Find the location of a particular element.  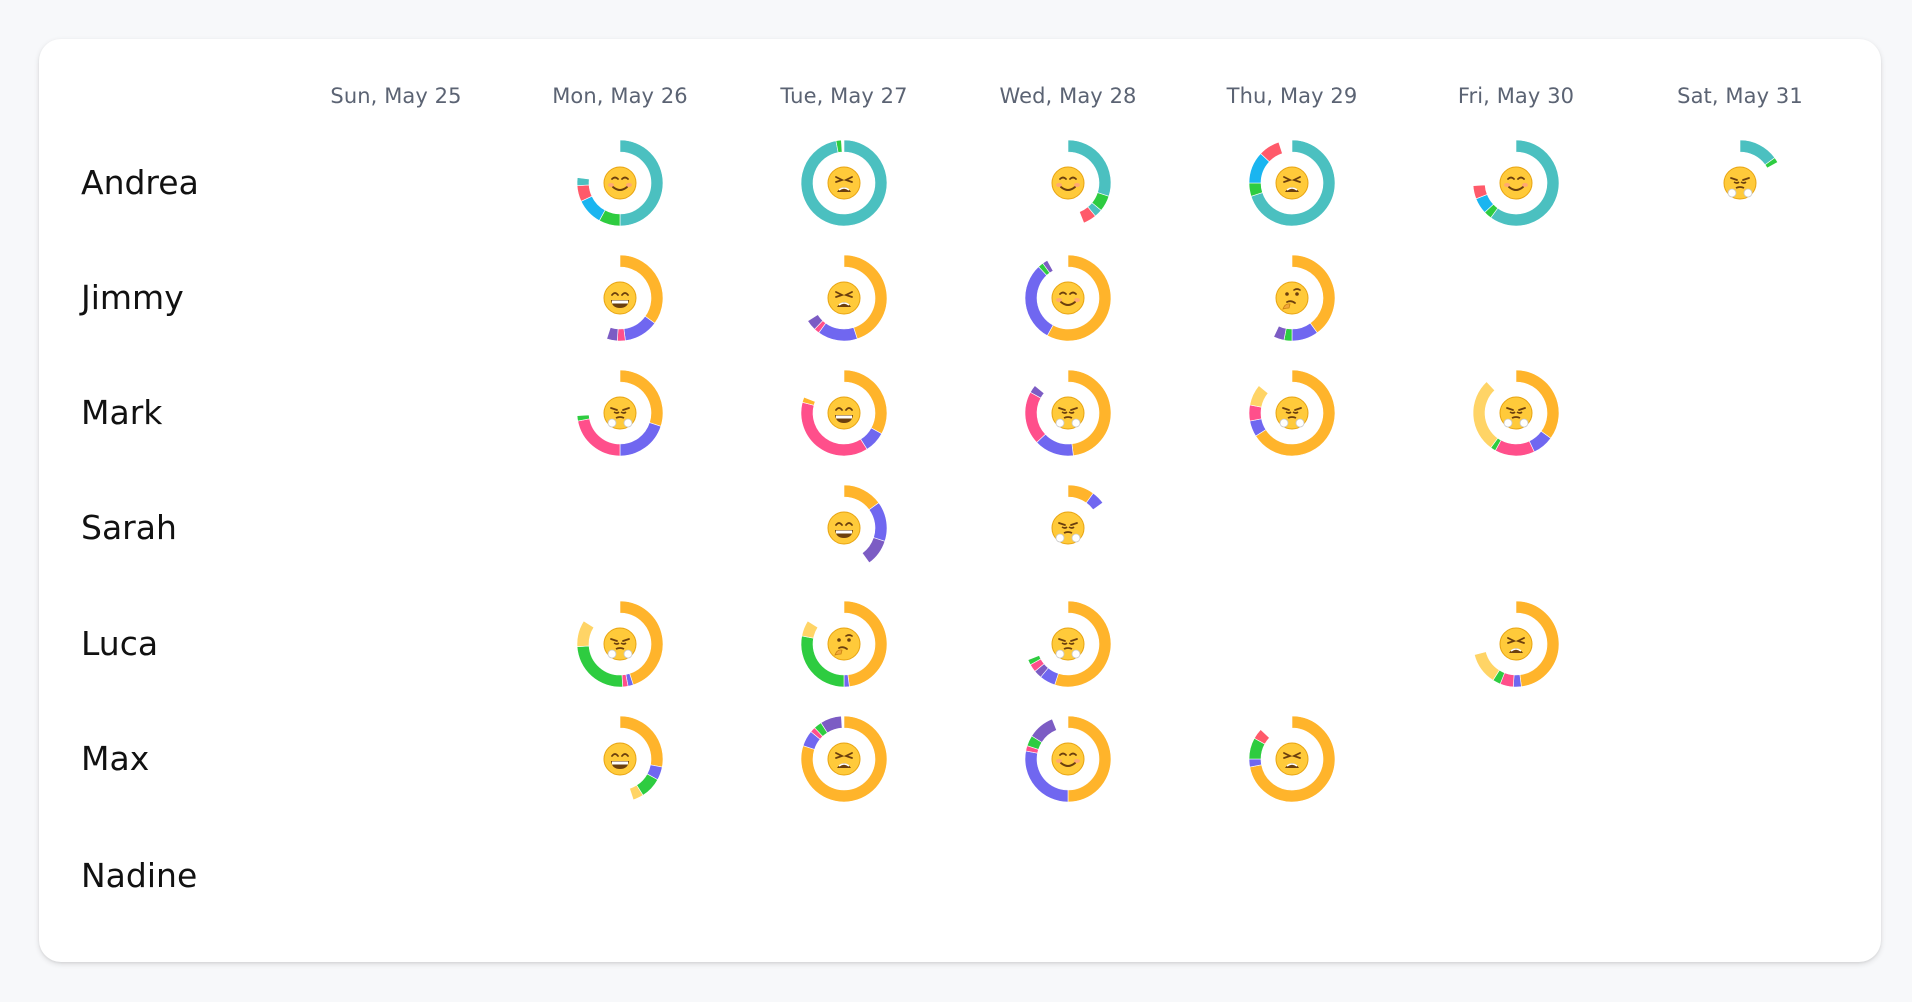

think-emoji-icon is located at coordinates (1292, 298).